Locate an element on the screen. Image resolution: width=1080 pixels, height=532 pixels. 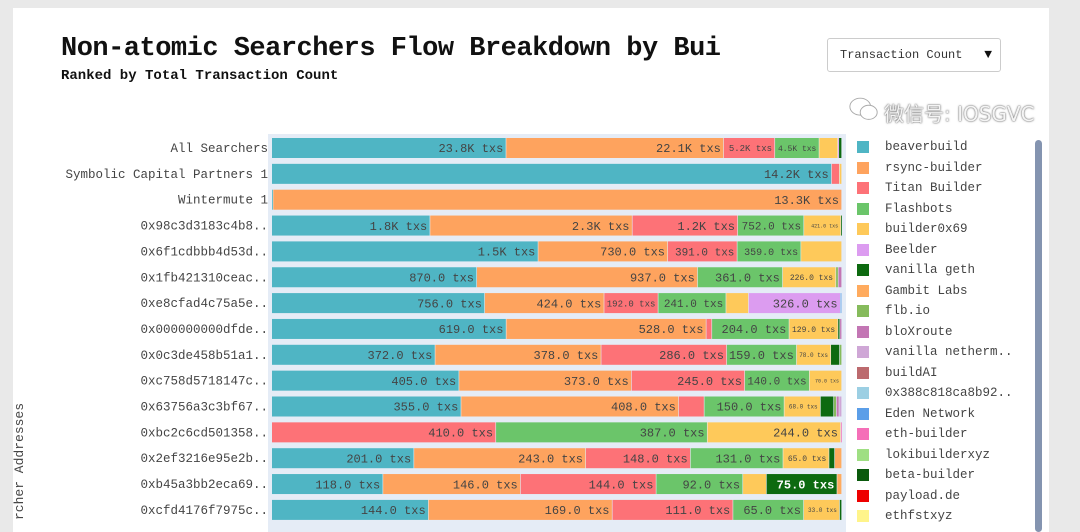
legend-item: Flashbots is located at coordinates (905, 209).